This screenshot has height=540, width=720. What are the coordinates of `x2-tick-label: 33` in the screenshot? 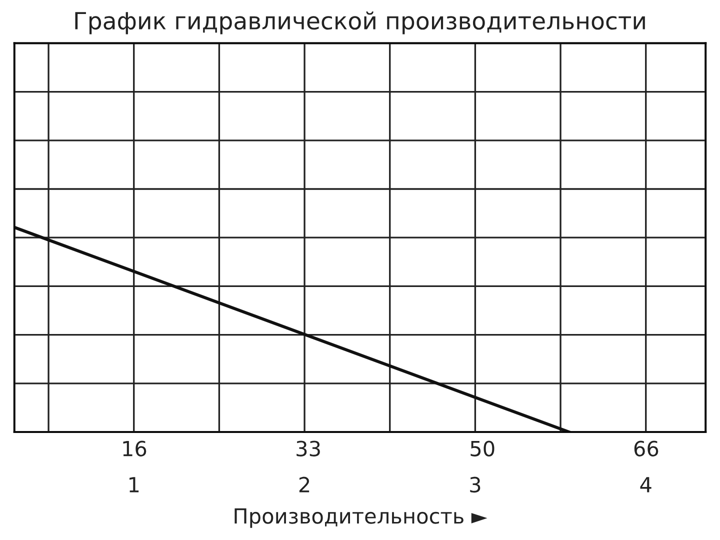 It's located at (308, 448).